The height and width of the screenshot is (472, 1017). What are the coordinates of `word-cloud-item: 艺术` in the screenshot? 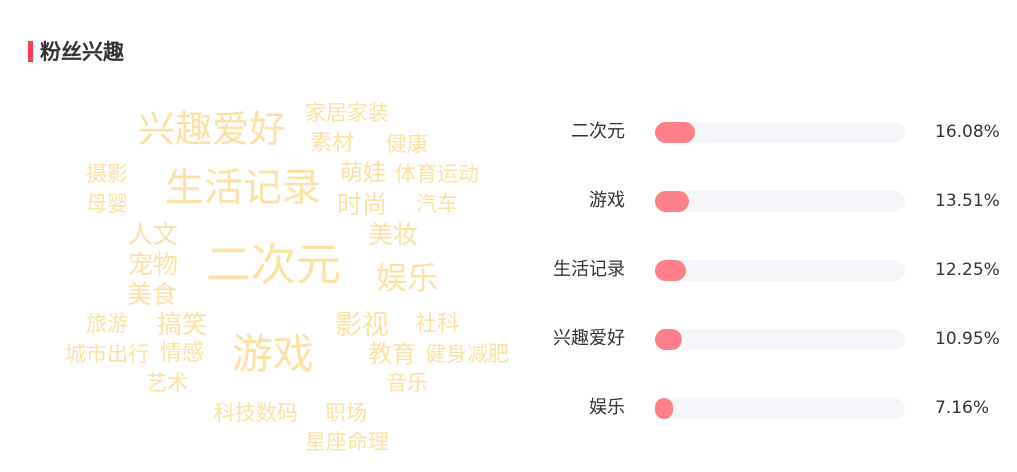 It's located at (167, 383).